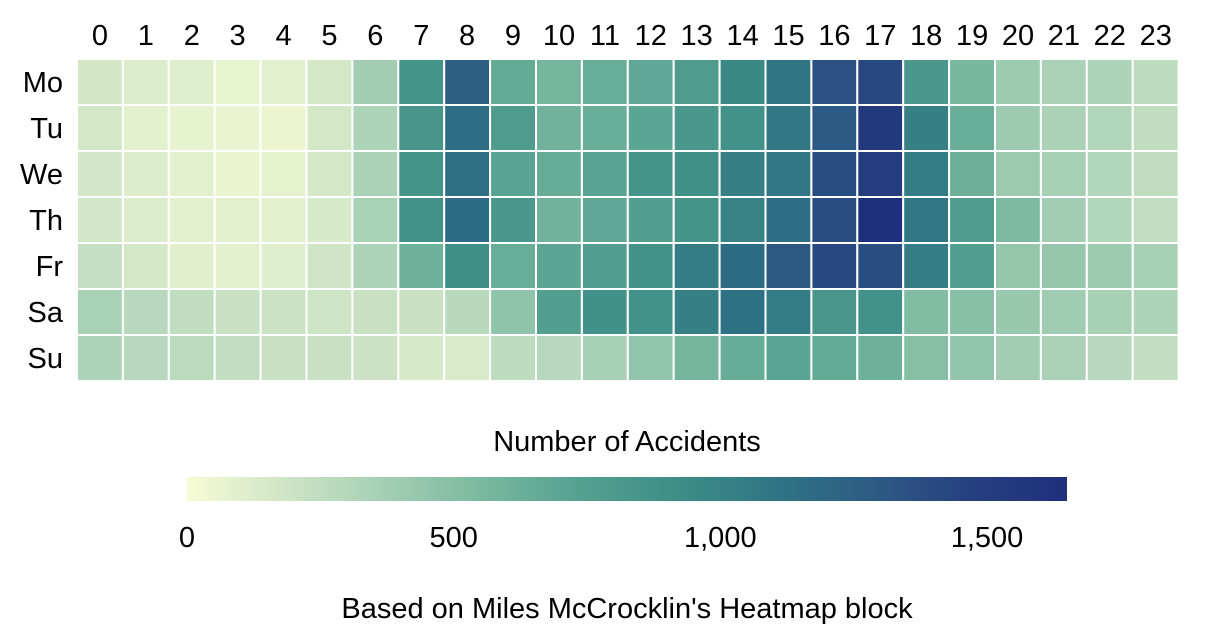 This screenshot has width=1228, height=643. I want to click on hour-label: 0, so click(100, 36).